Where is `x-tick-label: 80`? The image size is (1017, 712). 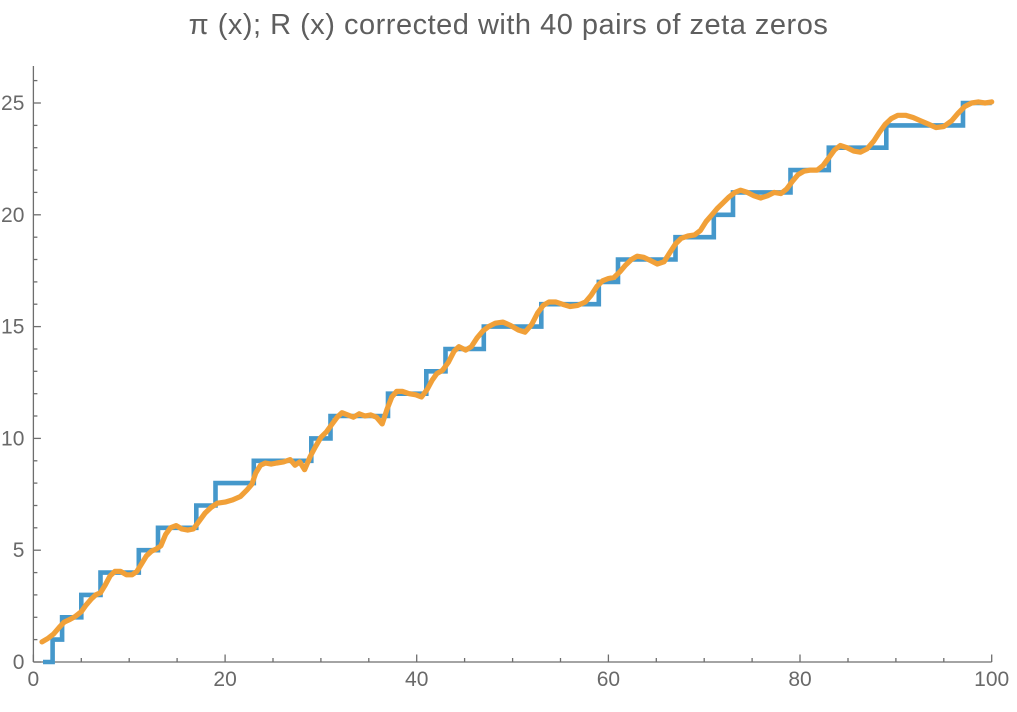 x-tick-label: 80 is located at coordinates (799, 679).